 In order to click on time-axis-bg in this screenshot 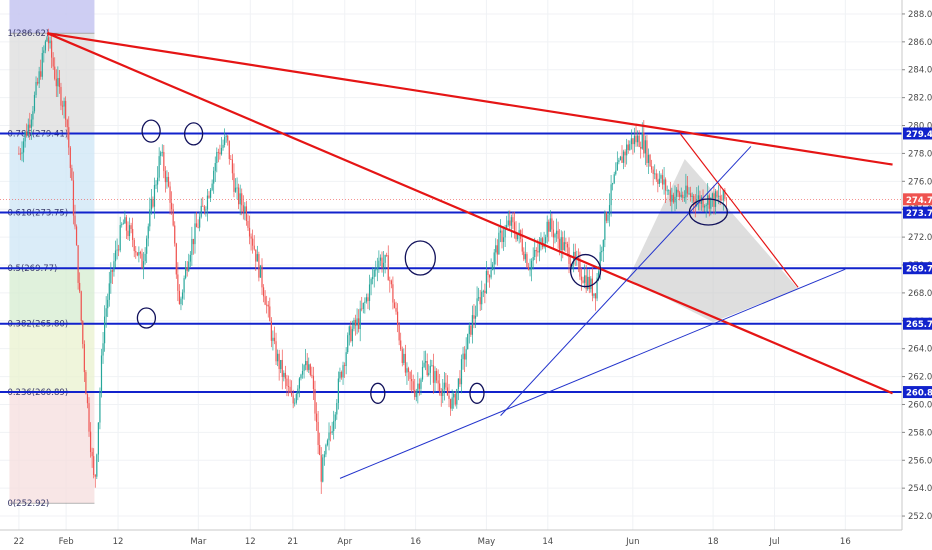, I will do `click(466, 540)`.